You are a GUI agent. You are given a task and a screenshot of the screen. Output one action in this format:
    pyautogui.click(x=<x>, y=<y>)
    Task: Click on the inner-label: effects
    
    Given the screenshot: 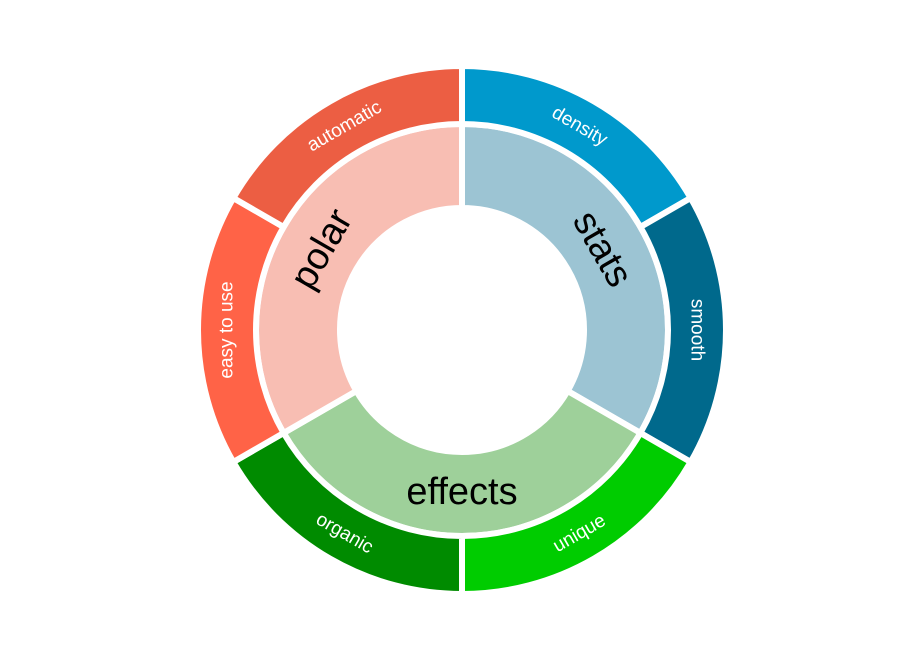 What is the action you would take?
    pyautogui.click(x=461, y=492)
    